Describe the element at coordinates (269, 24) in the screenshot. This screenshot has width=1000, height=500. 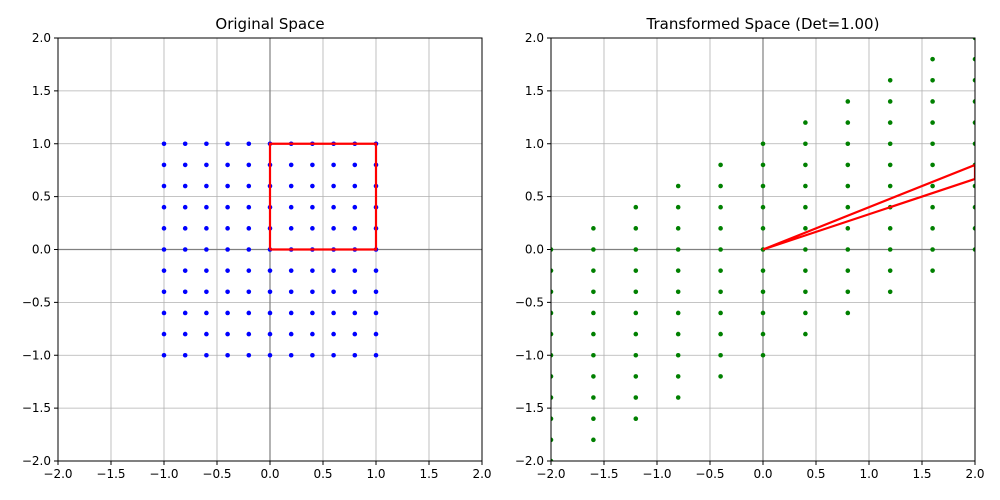
I see `chart-title: Original Space` at that location.